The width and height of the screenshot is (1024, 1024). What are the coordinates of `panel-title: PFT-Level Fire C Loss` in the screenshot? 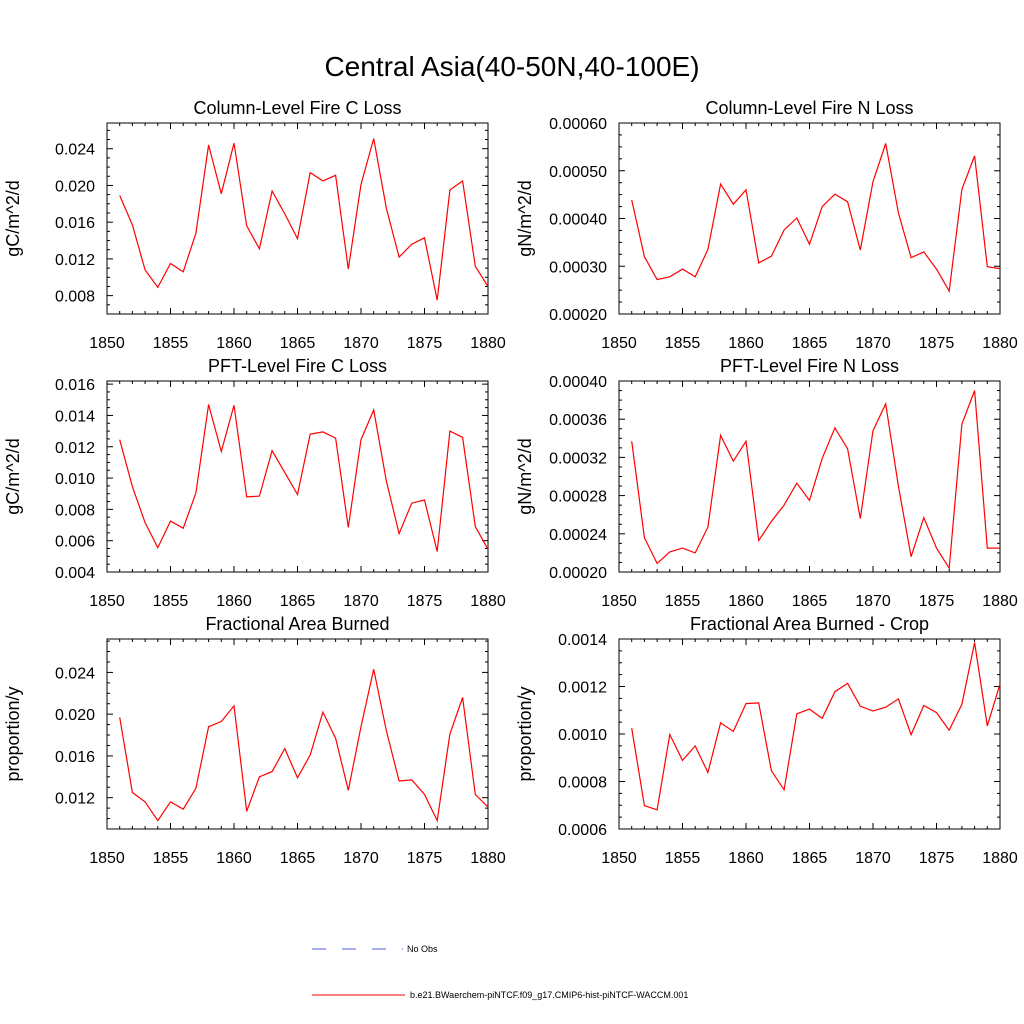 It's located at (297, 366).